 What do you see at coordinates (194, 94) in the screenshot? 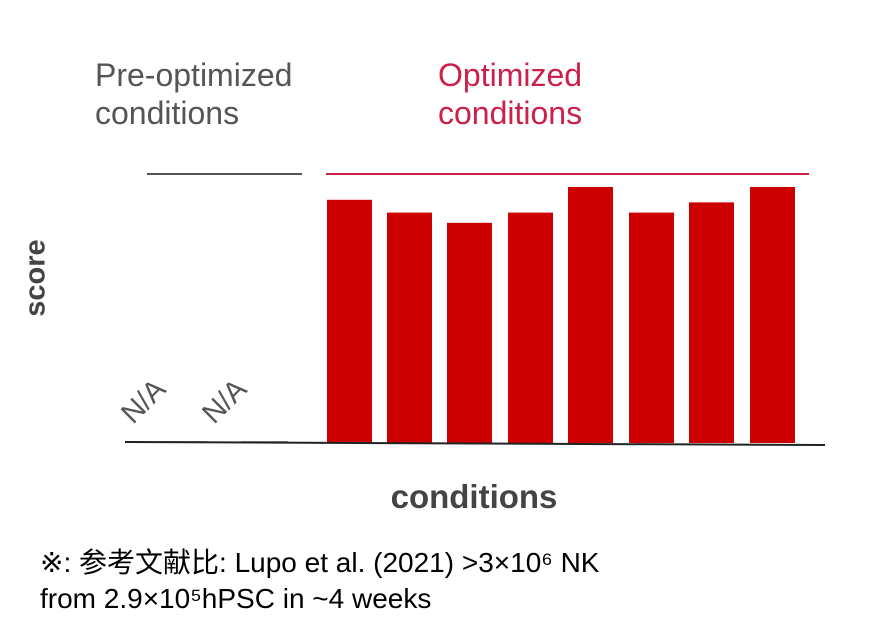
I see `pre-optimized-group-label: Pre-optimized conditions` at bounding box center [194, 94].